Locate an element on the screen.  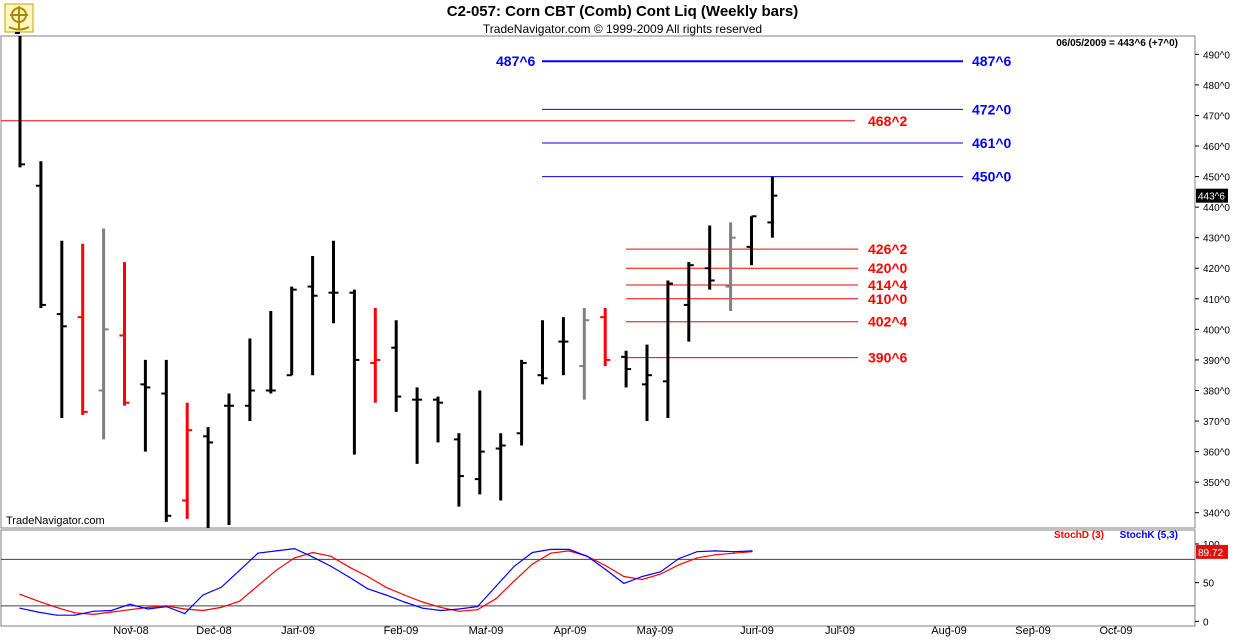
price-axis-tick-label: 490^0 is located at coordinates (1216, 55).